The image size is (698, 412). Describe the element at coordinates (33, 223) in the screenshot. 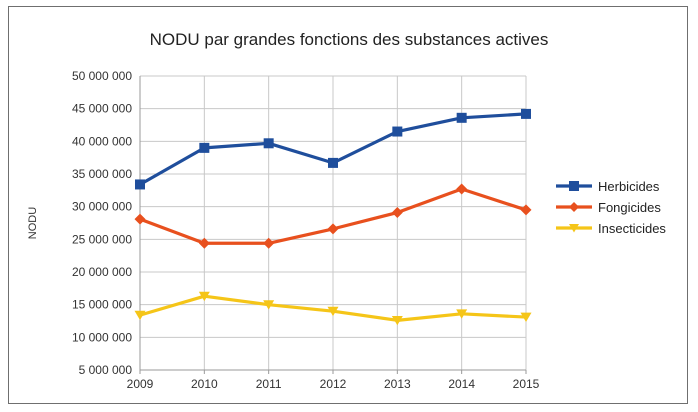

I see `y-axis-label: NODU` at that location.